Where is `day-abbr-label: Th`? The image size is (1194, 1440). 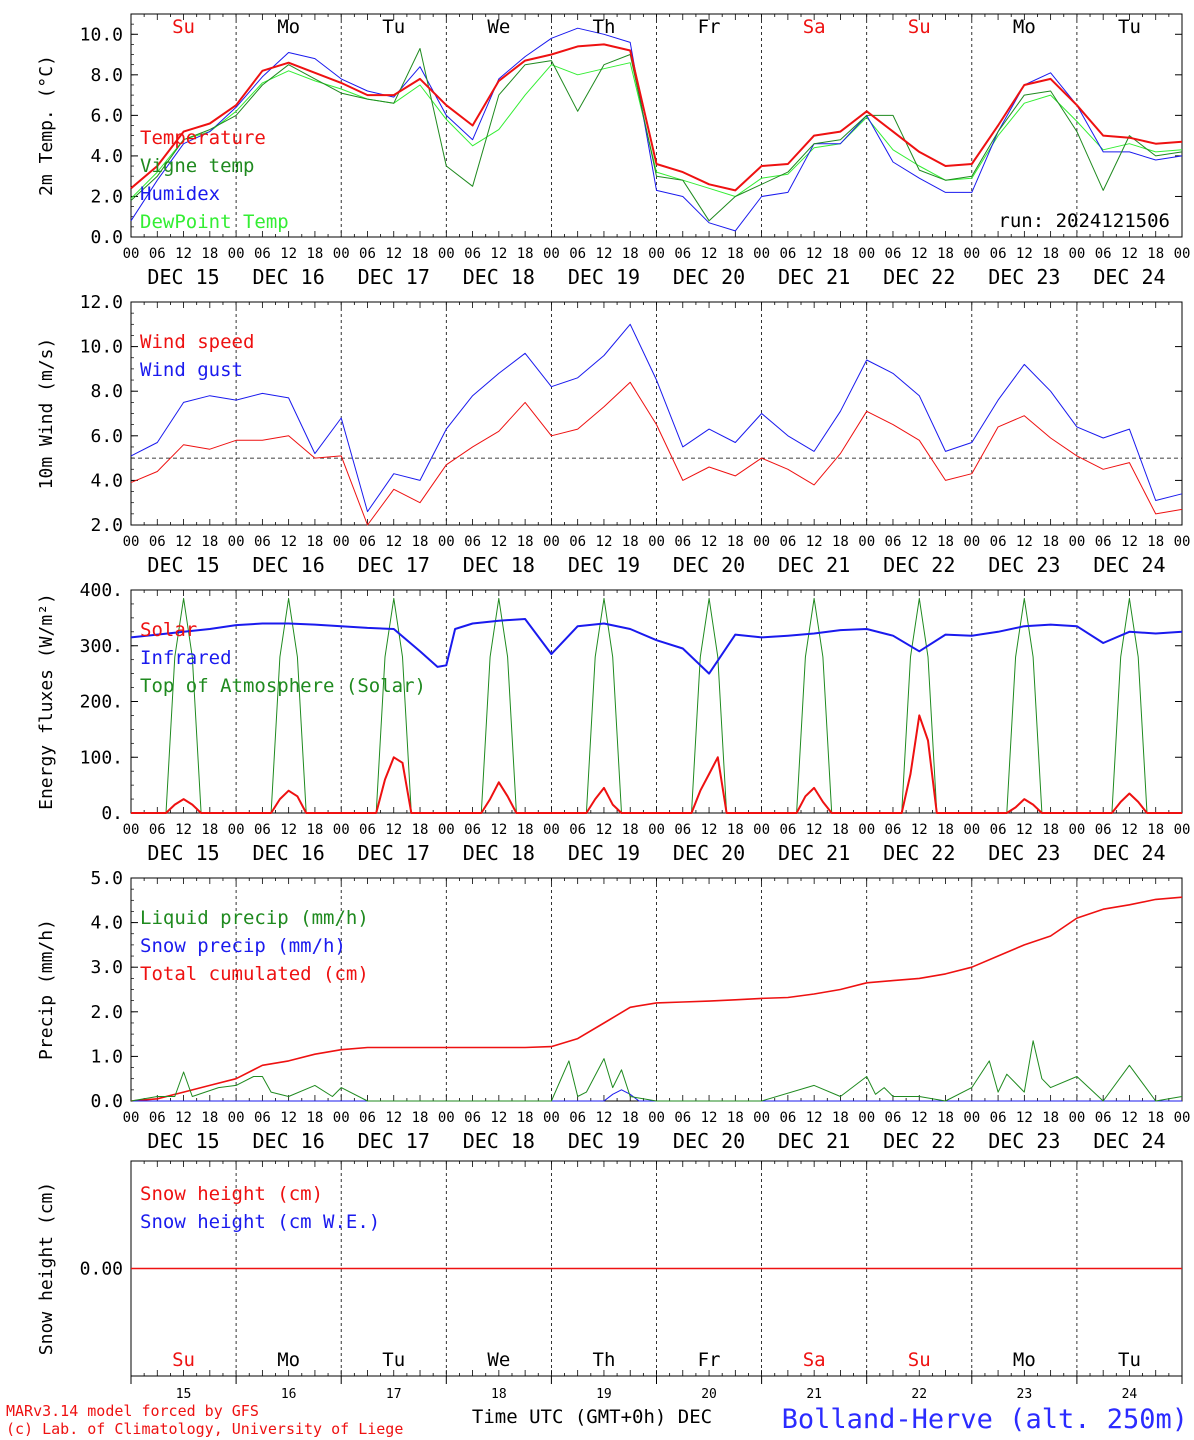 day-abbr-label: Th is located at coordinates (604, 1360).